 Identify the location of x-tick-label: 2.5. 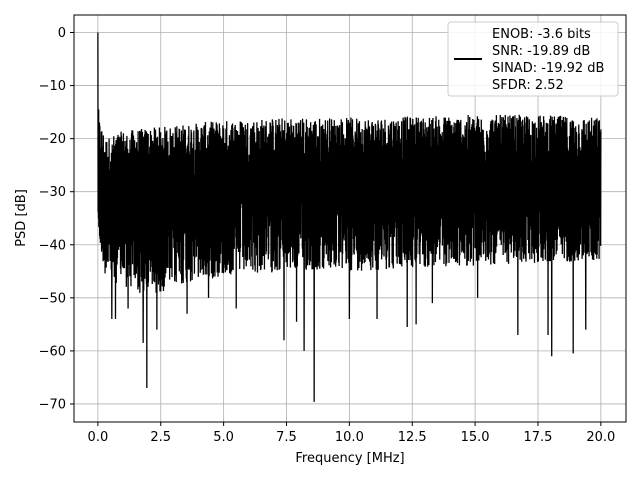
(160, 437).